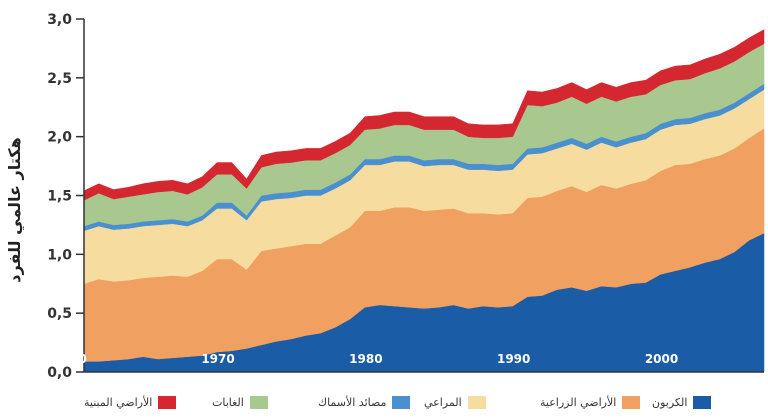  Describe the element at coordinates (661, 359) in the screenshot. I see `decade-label-2000: 2000` at that location.